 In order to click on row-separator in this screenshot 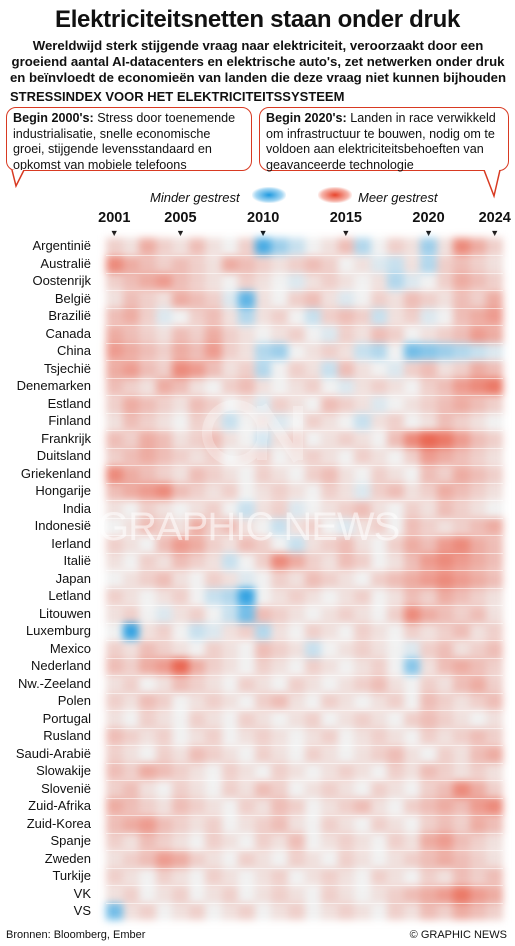, I will do `click(304, 815)`.